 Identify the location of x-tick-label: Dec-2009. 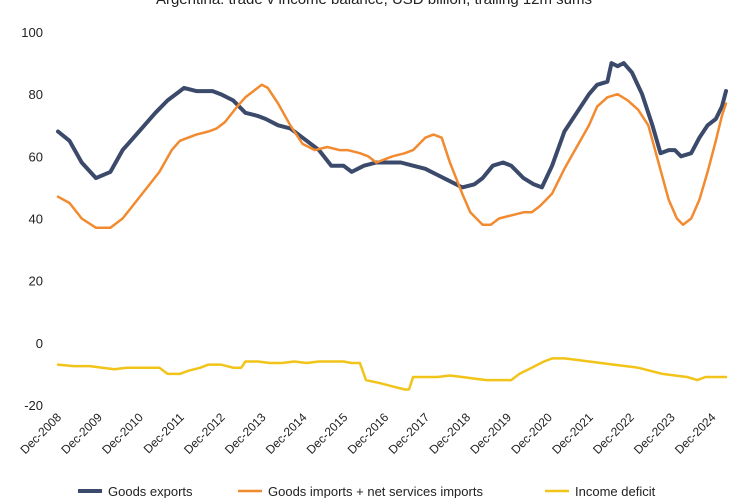
(81, 433).